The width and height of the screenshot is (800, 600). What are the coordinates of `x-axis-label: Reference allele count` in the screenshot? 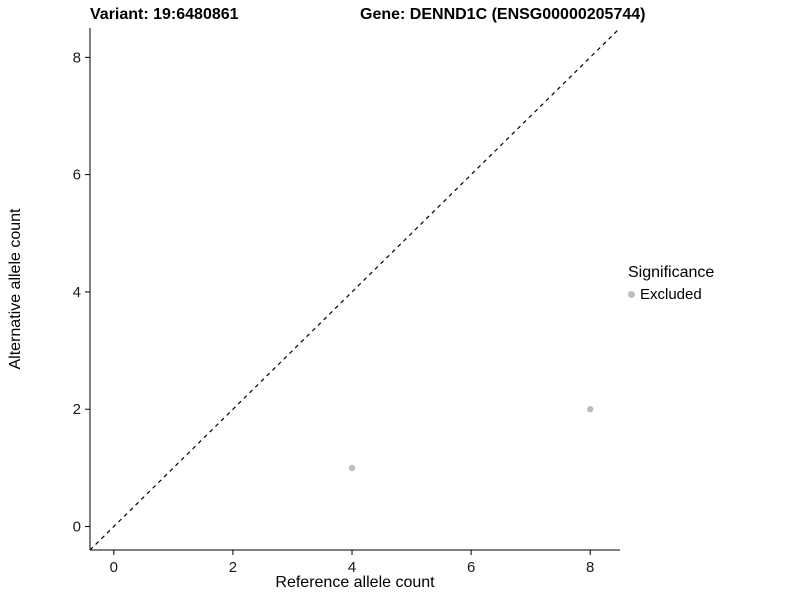 It's located at (355, 582).